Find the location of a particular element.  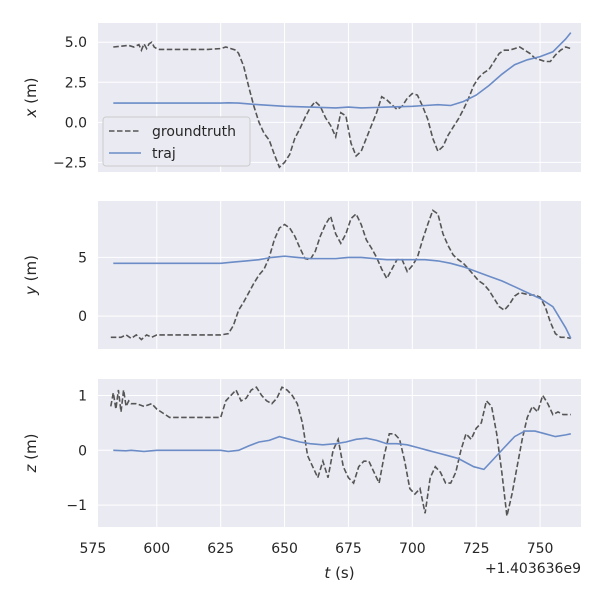

x-axis-label: t (s) is located at coordinates (339, 573).